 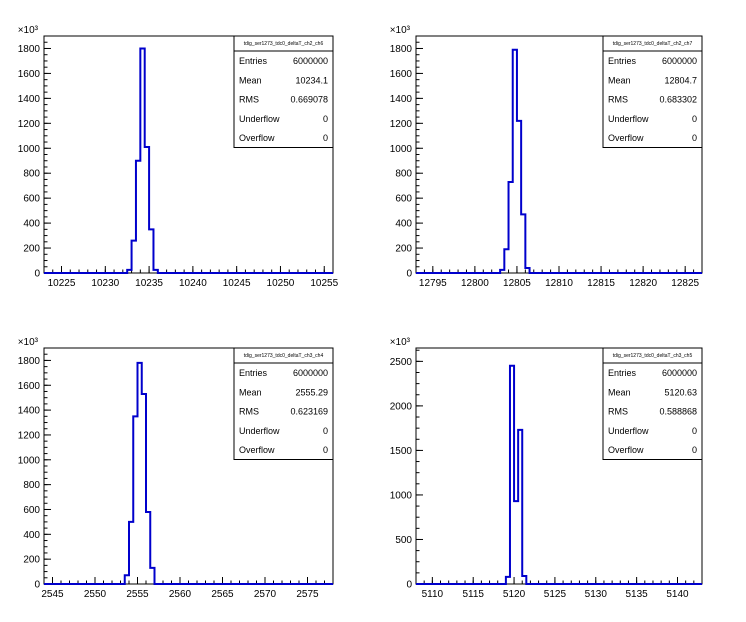 What do you see at coordinates (237, 283) in the screenshot?
I see `x-tick-label: 10245` at bounding box center [237, 283].